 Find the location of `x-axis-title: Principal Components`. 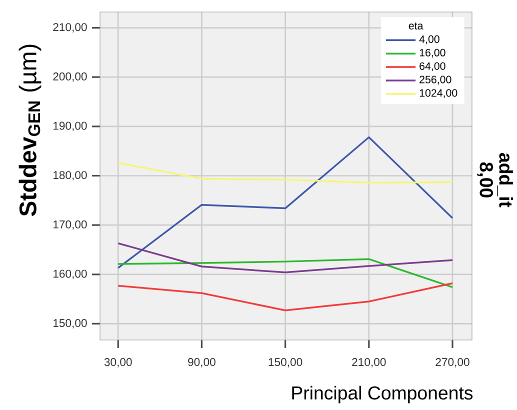

x-axis-title: Principal Components is located at coordinates (382, 395).